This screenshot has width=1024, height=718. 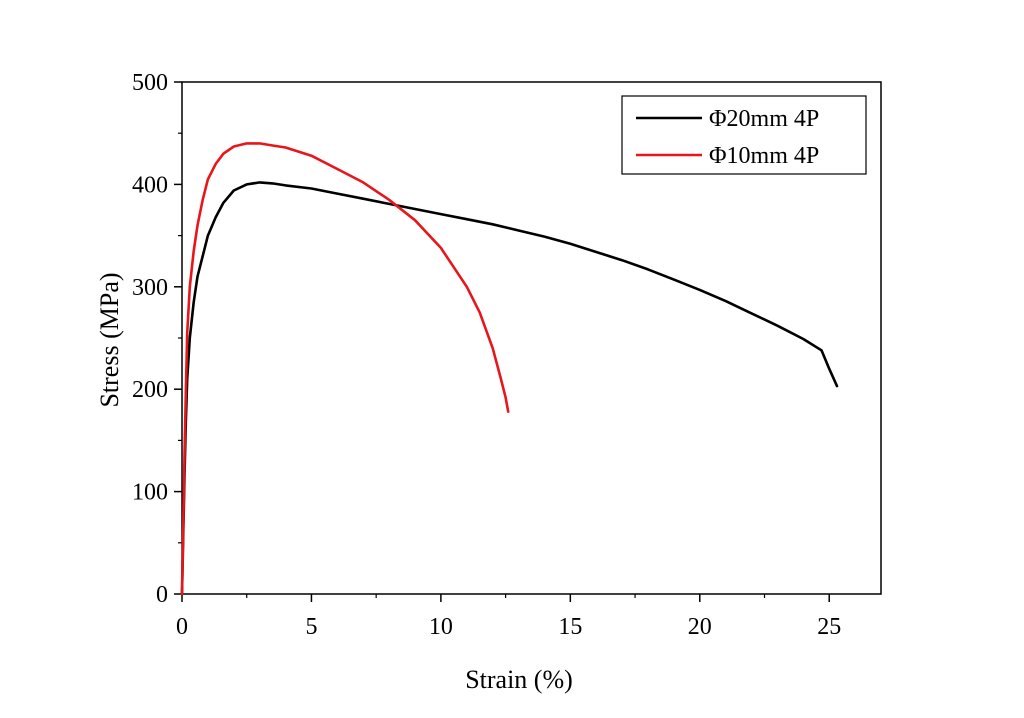 I want to click on legend-label-phi20: Φ20mm 4P, so click(x=764, y=119).